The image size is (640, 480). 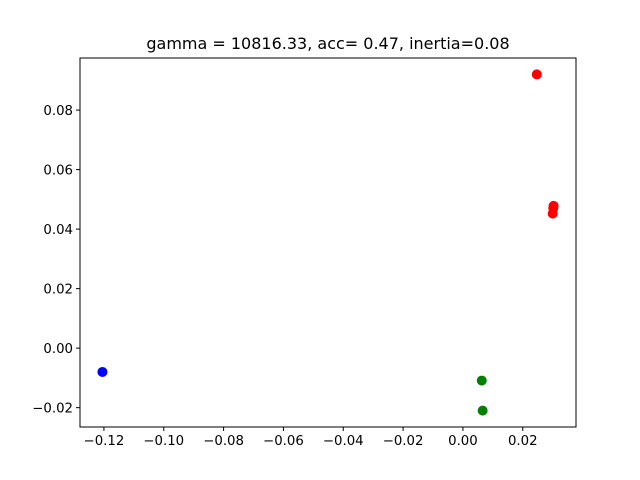 I want to click on x-tick-label: −0.02, so click(x=403, y=441).